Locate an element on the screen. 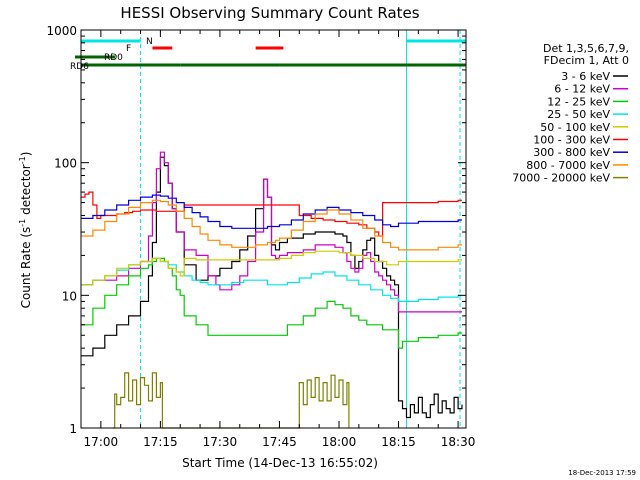  legend-label-5: 100 - 300 keV is located at coordinates (571, 140).